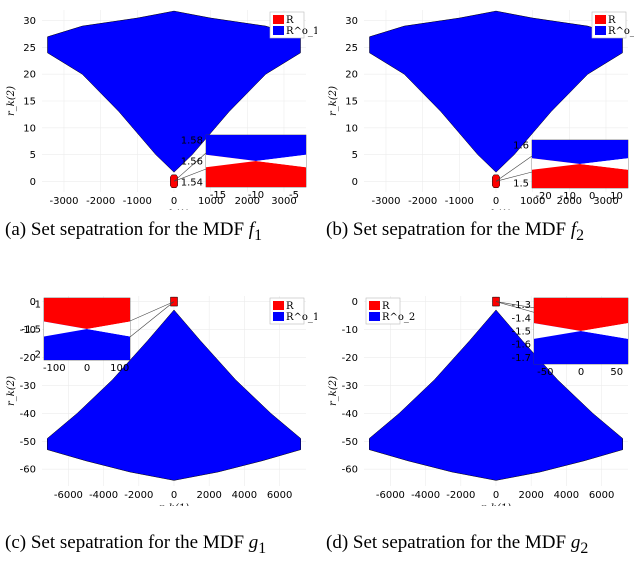 This screenshot has width=634, height=563. What do you see at coordinates (192, 162) in the screenshot?
I see `inset-y-tick-1: 1.56` at bounding box center [192, 162].